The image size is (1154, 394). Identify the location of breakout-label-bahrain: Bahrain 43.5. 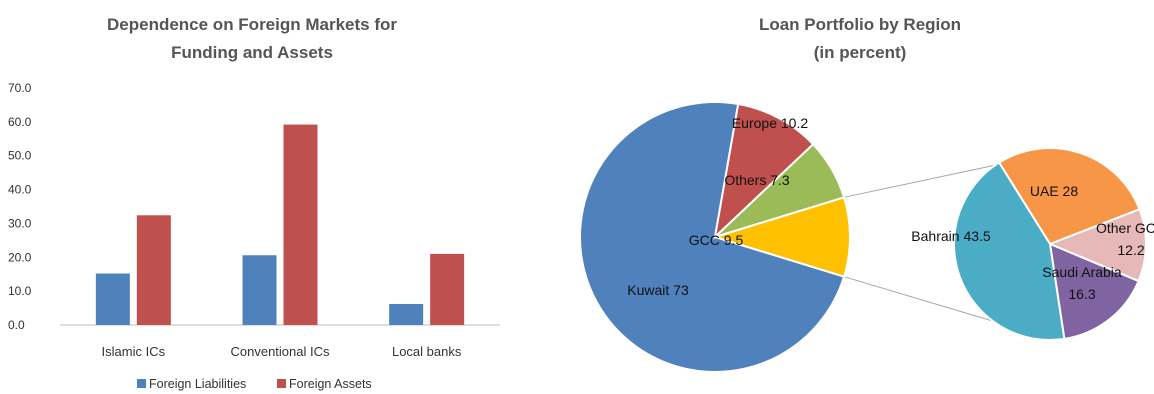
(951, 236).